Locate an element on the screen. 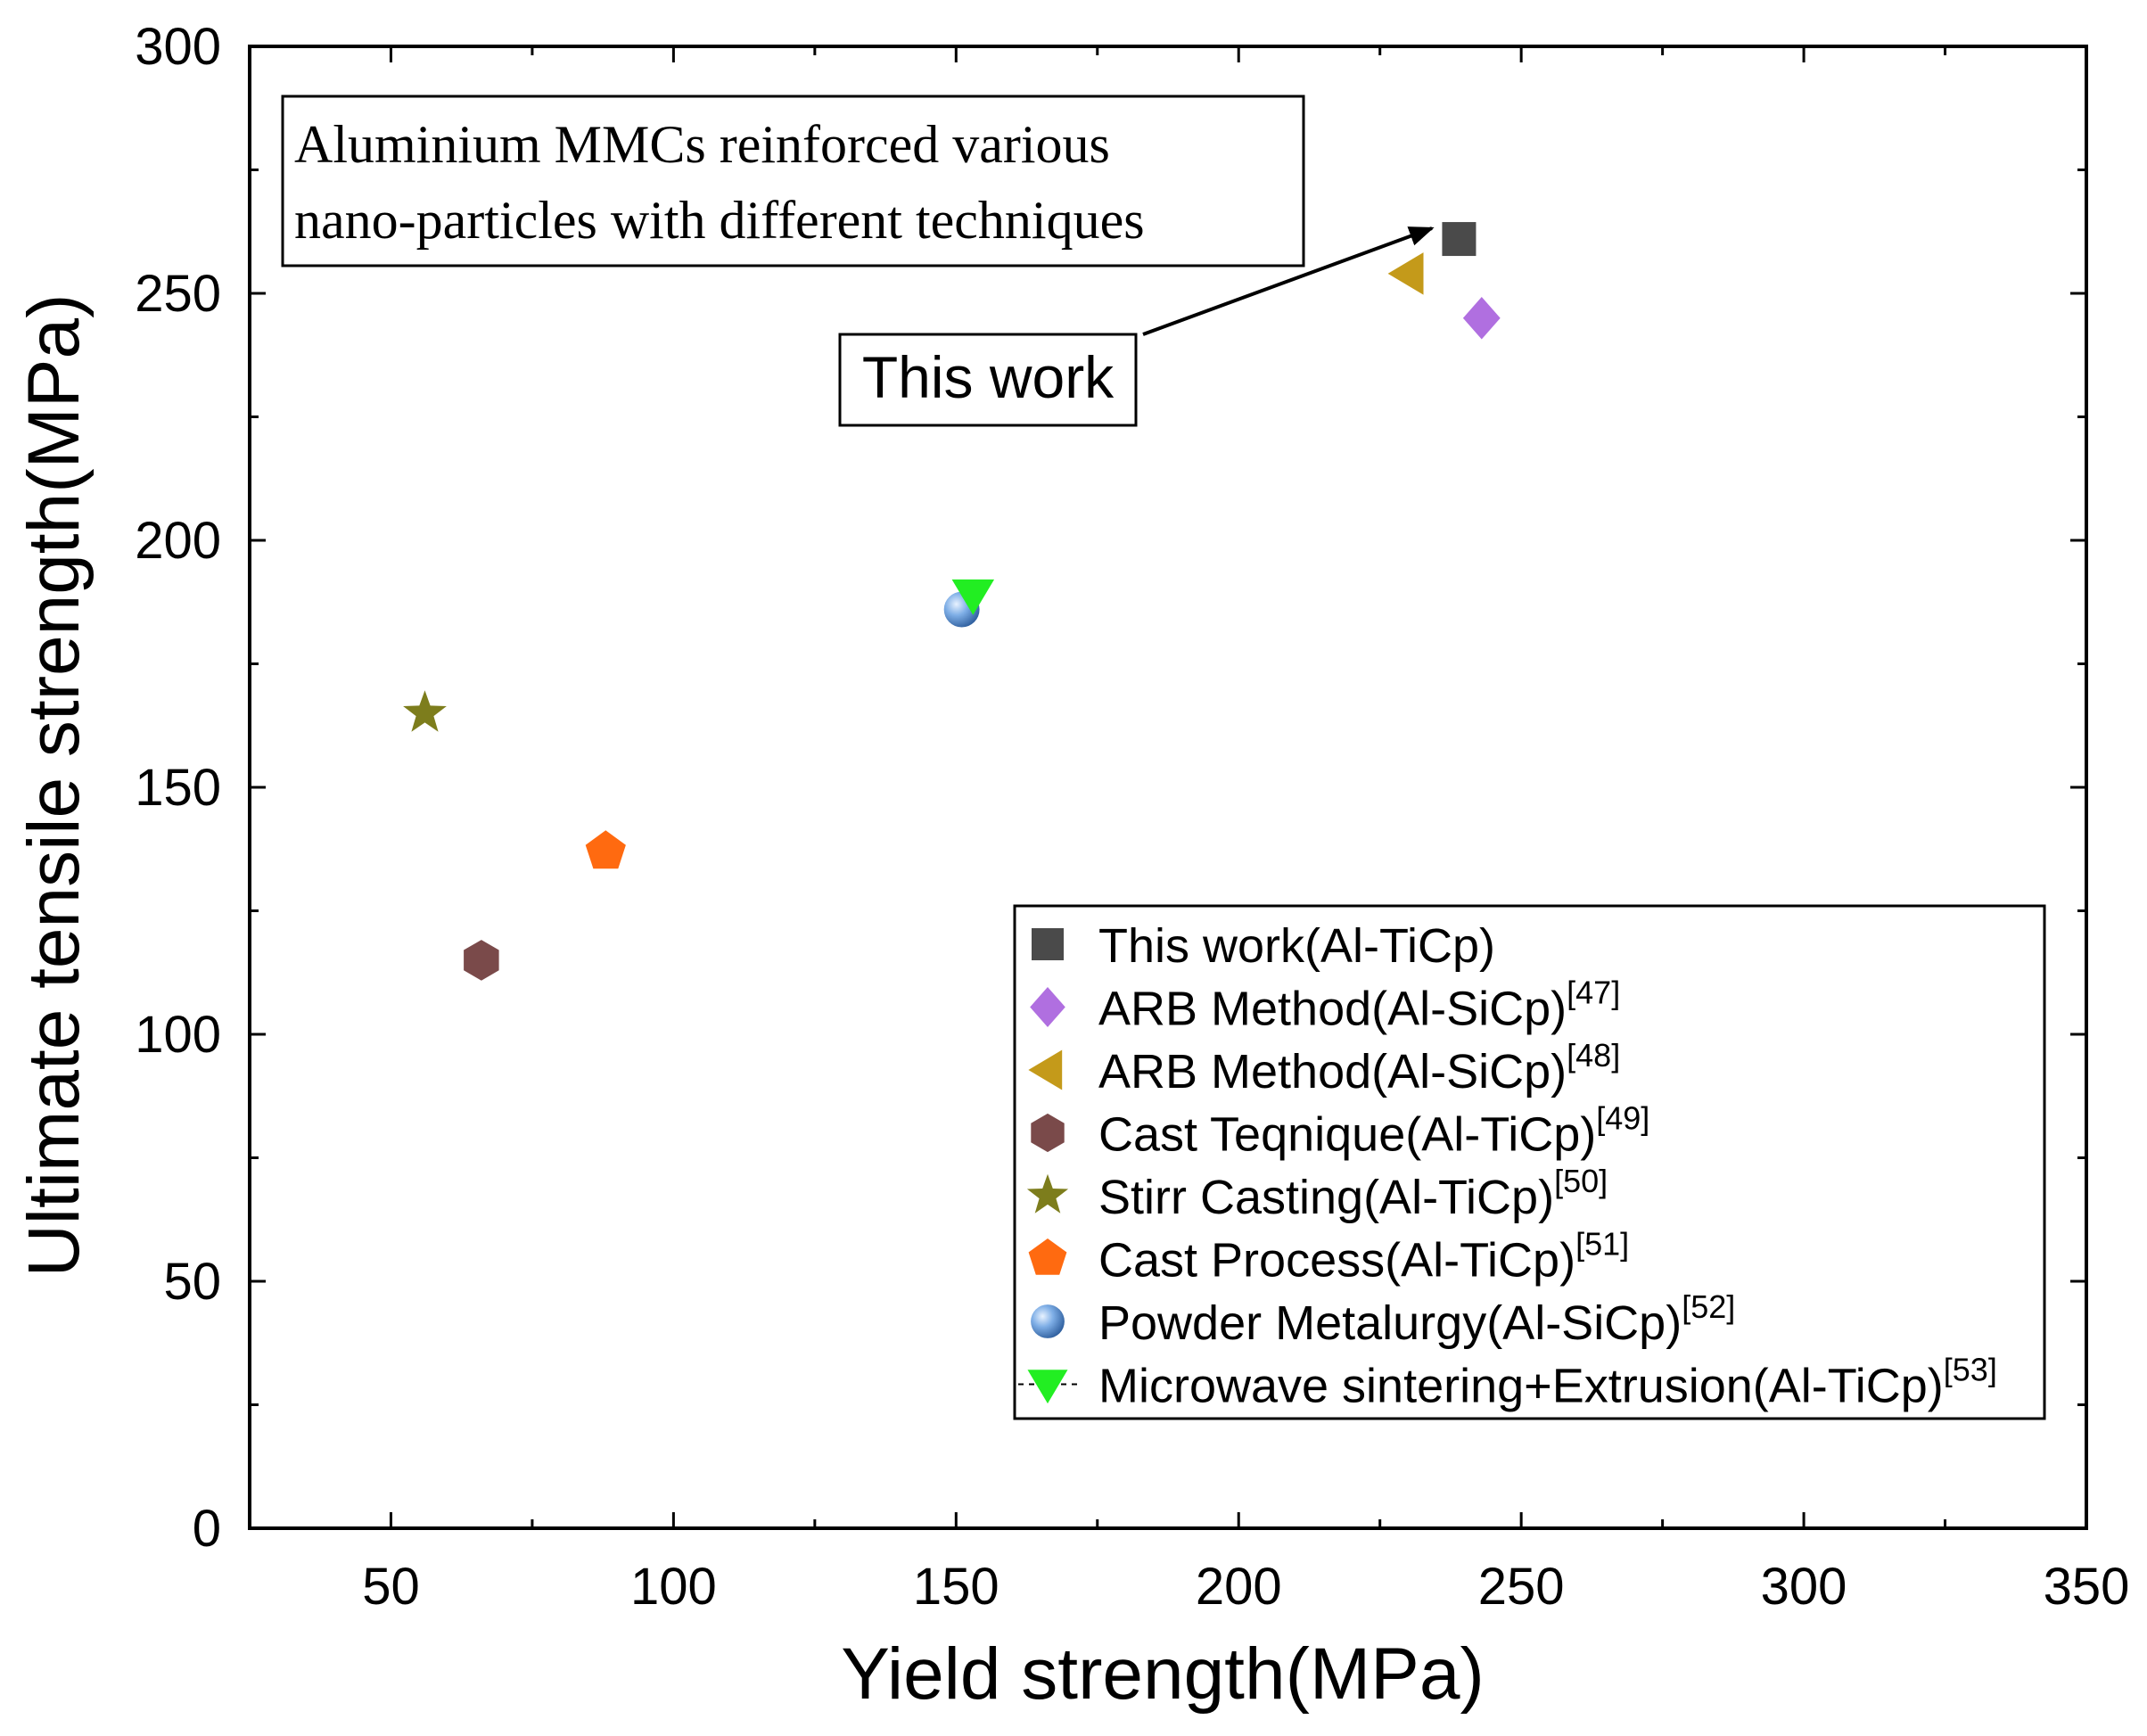 The width and height of the screenshot is (2147, 1736). data-point-pentagon is located at coordinates (605, 850).